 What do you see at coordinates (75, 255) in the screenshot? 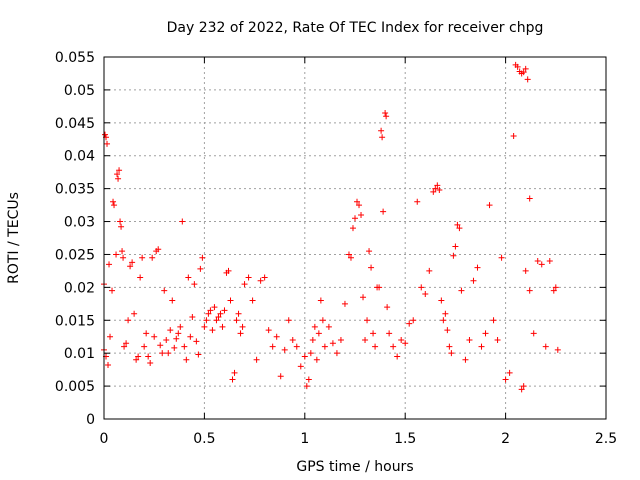
I see `y-tick-label: 0.025` at bounding box center [75, 255].